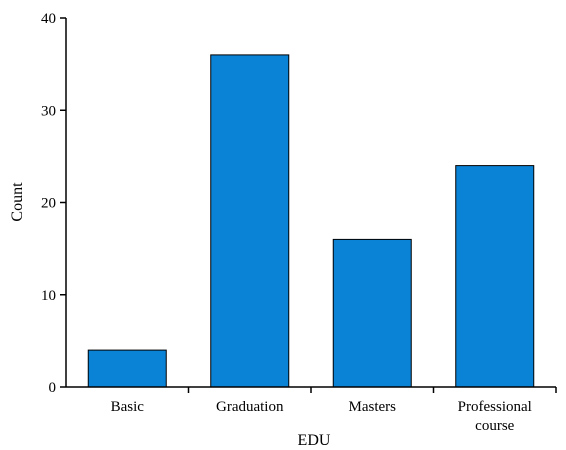 The height and width of the screenshot is (450, 566). What do you see at coordinates (48, 204) in the screenshot?
I see `y-tick-label: 20` at bounding box center [48, 204].